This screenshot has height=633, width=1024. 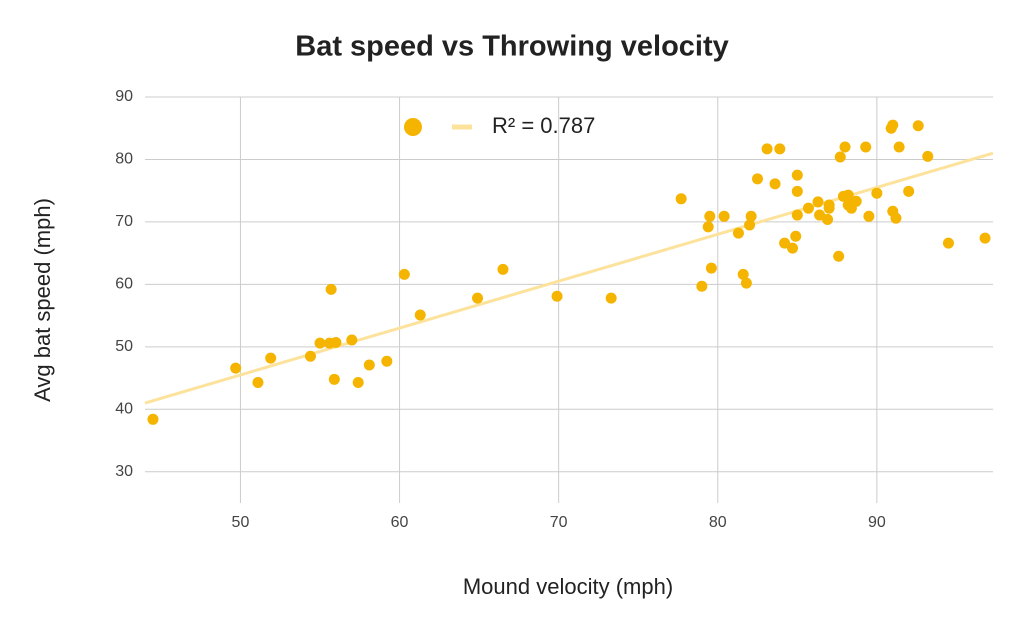 What do you see at coordinates (124, 159) in the screenshot?
I see `y-tick-label: 80` at bounding box center [124, 159].